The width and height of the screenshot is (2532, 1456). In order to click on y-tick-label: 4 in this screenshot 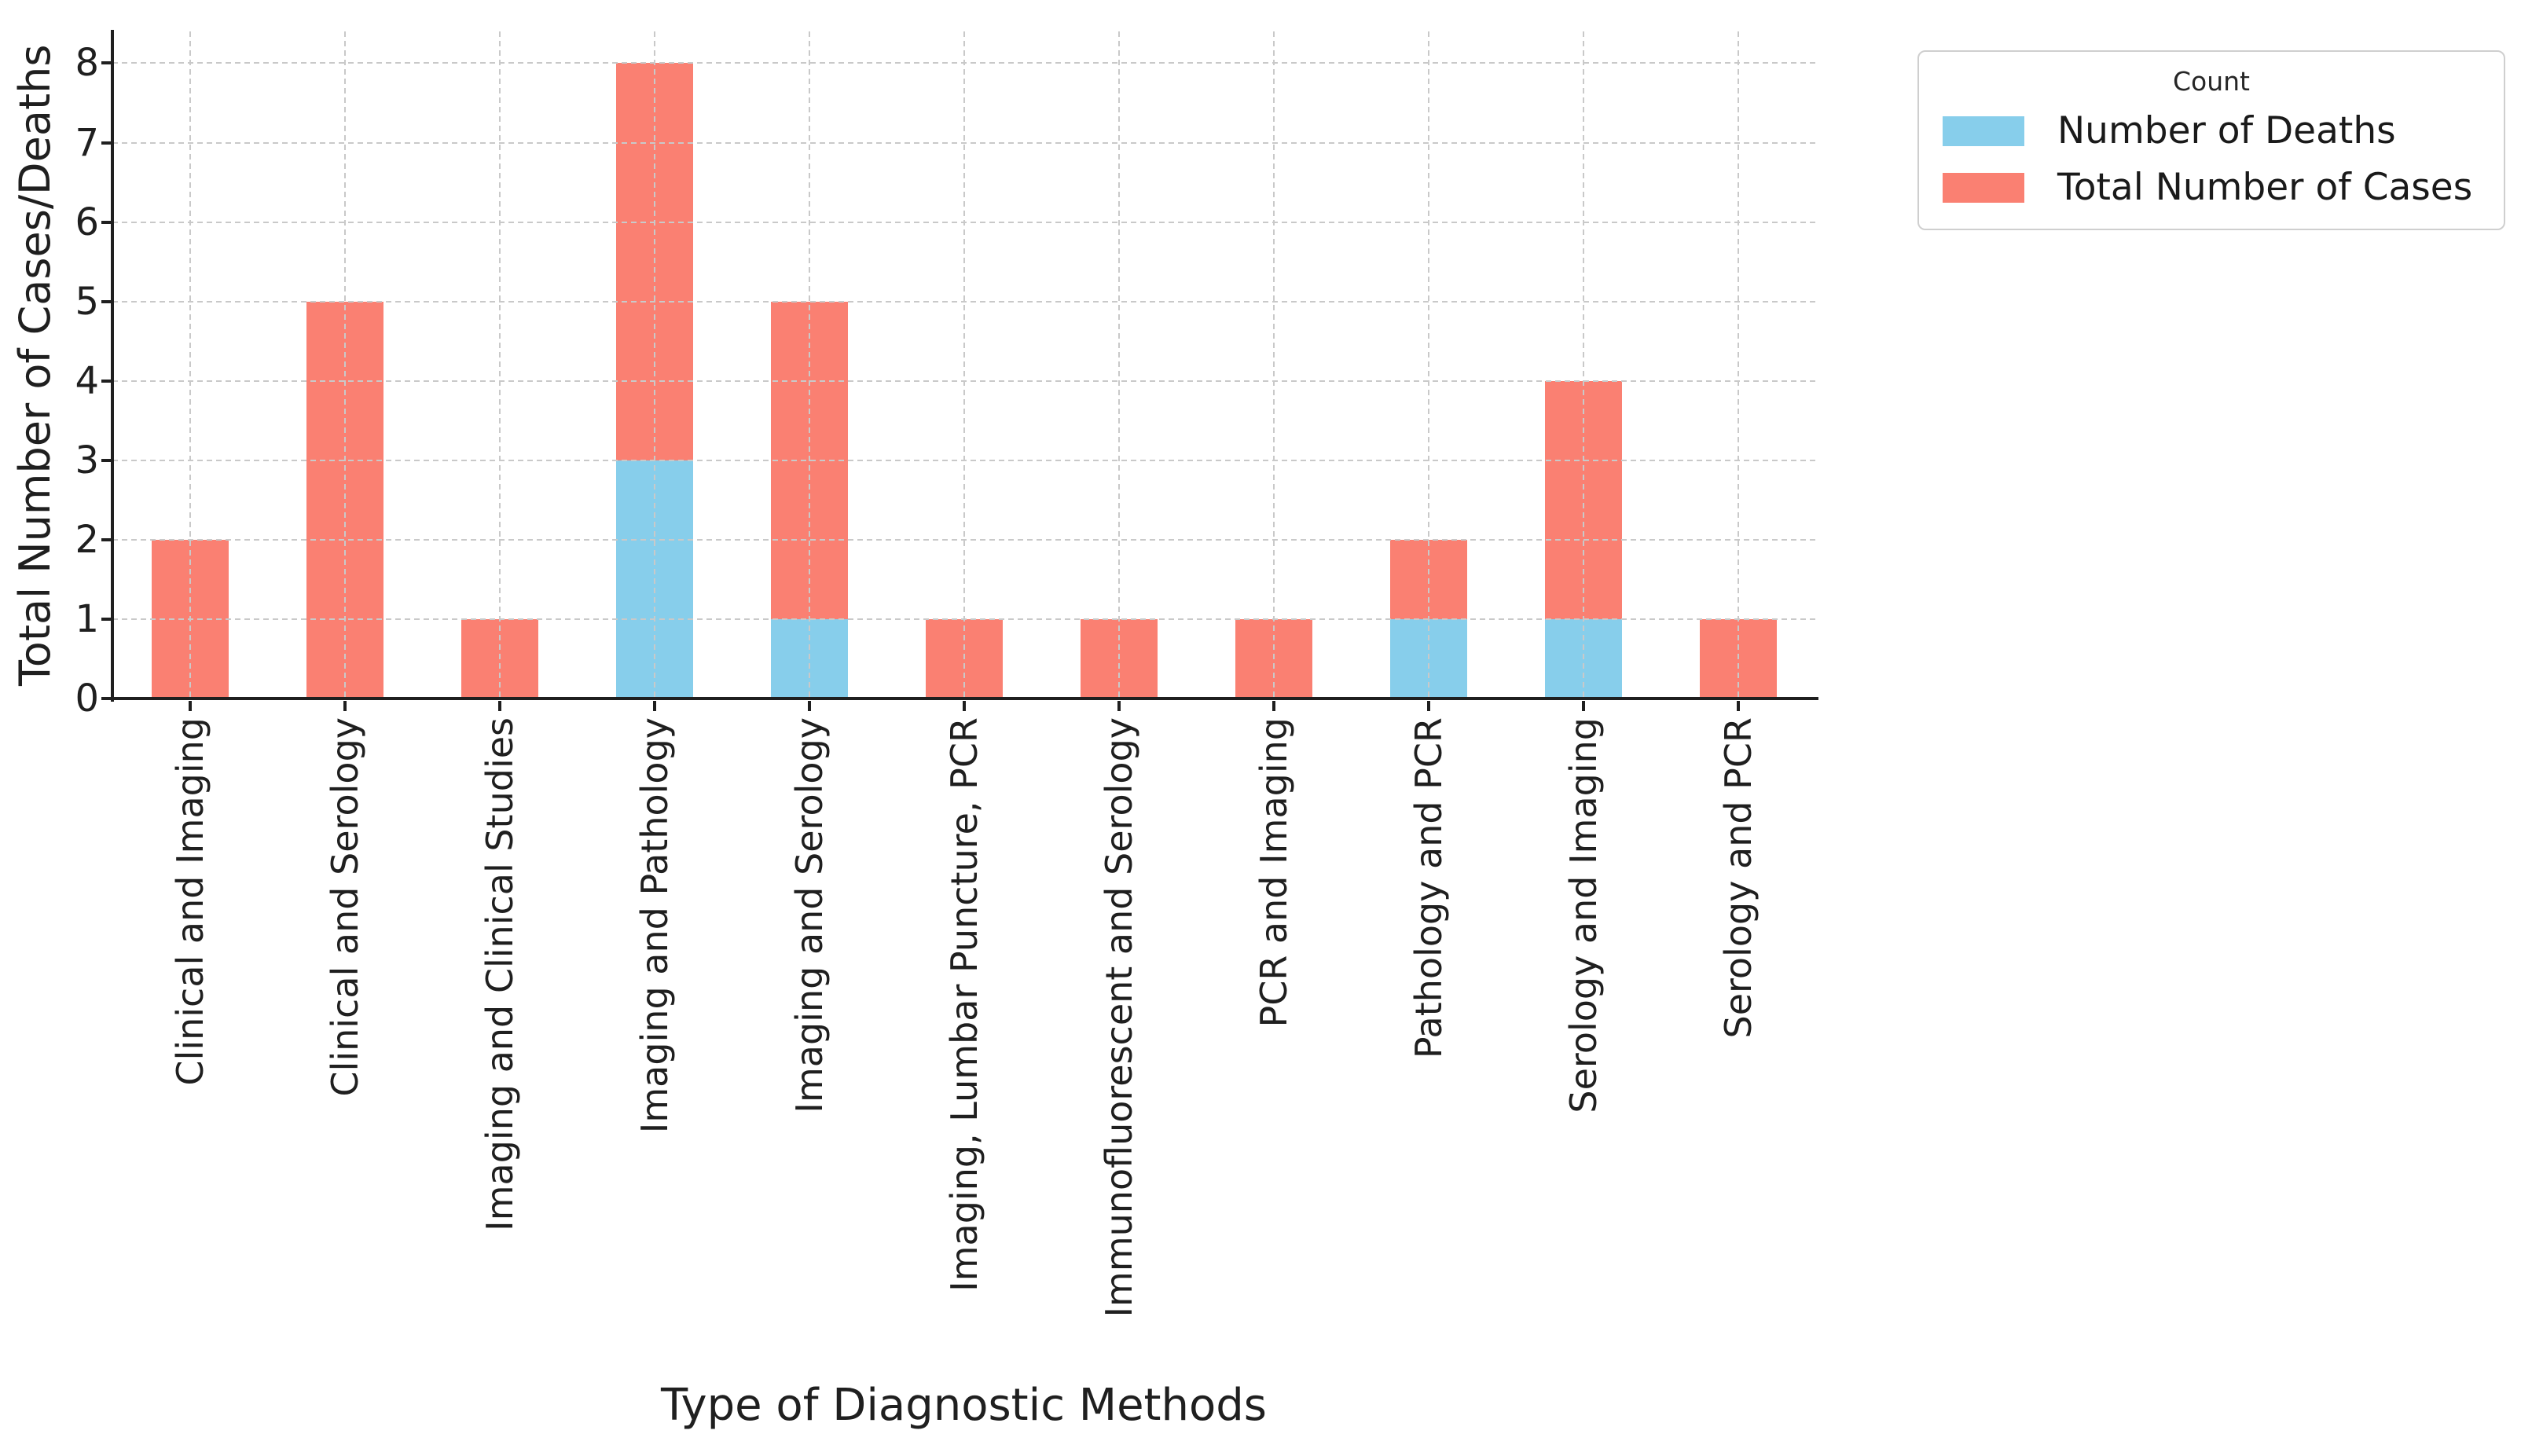, I will do `click(87, 380)`.